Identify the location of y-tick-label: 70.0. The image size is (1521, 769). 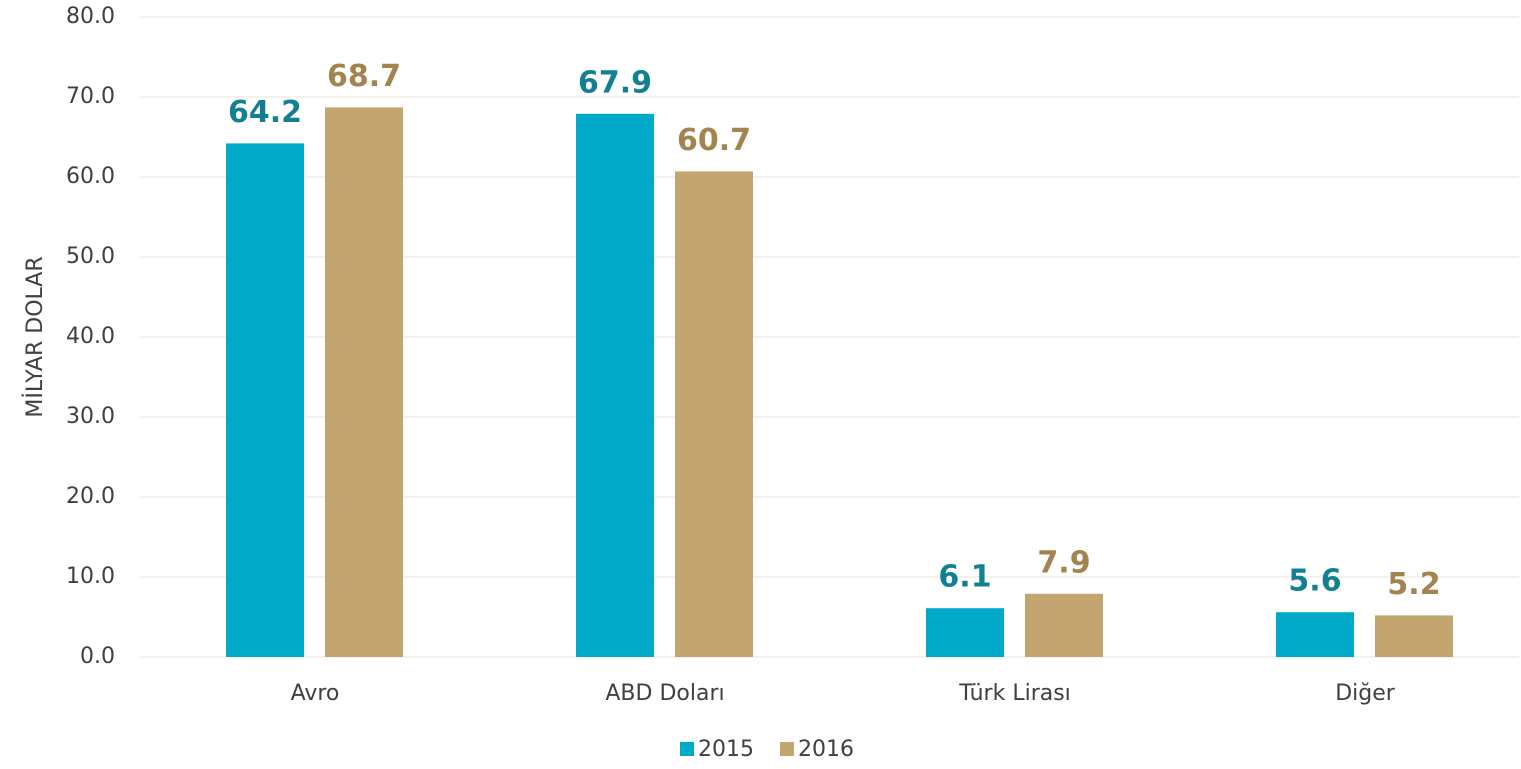
(90, 96).